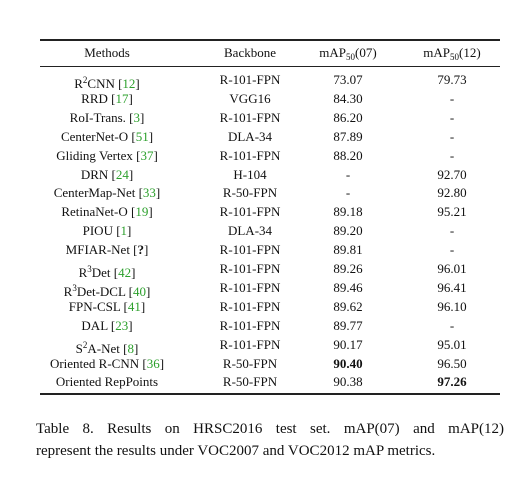 The image size is (532, 482). Describe the element at coordinates (140, 291) in the screenshot. I see `text-segment: 40` at that location.